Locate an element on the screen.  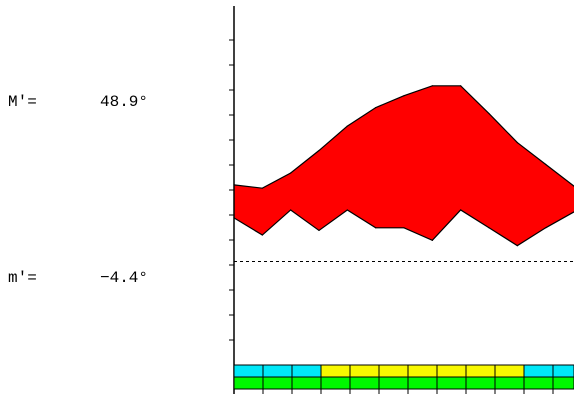
band-strip is located at coordinates (403, 379).